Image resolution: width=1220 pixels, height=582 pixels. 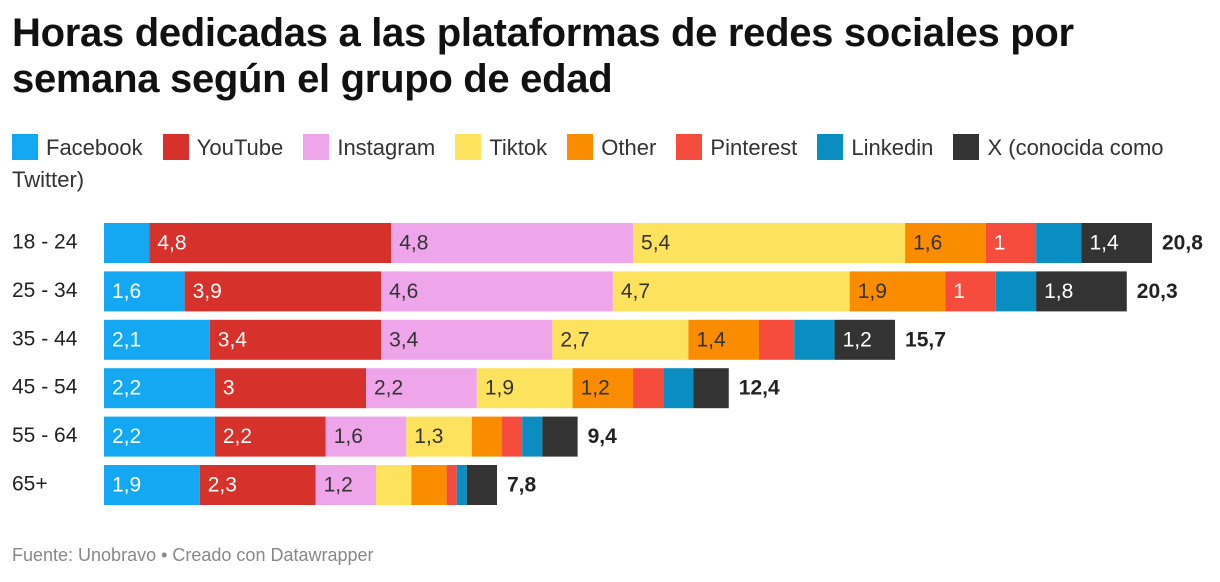 What do you see at coordinates (94, 147) in the screenshot?
I see `legend-label: Facebook` at bounding box center [94, 147].